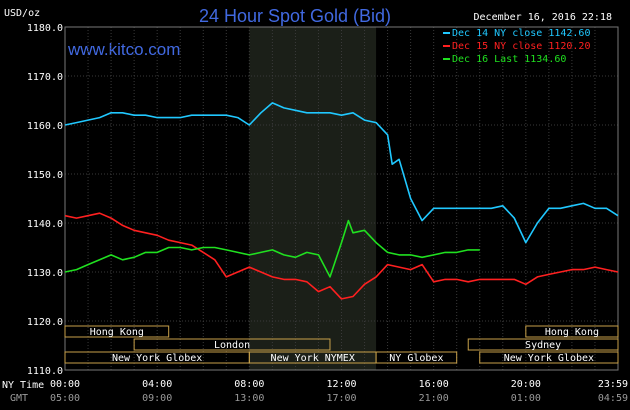  What do you see at coordinates (543, 17) in the screenshot?
I see `timestamp: December 16, 2016 22:18` at bounding box center [543, 17].